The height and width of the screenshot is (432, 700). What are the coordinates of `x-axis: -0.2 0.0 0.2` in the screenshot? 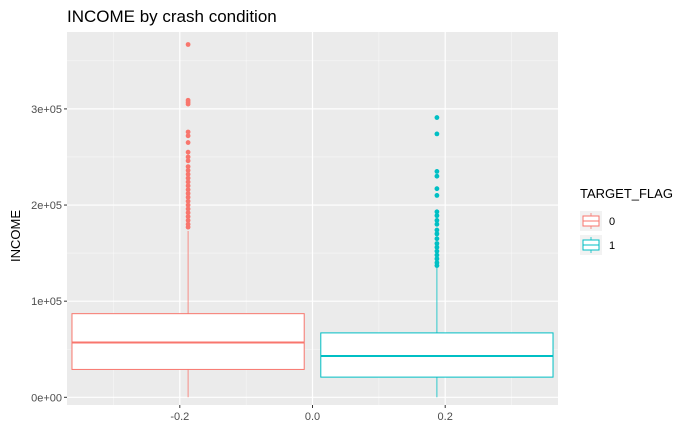 It's located at (311, 414).